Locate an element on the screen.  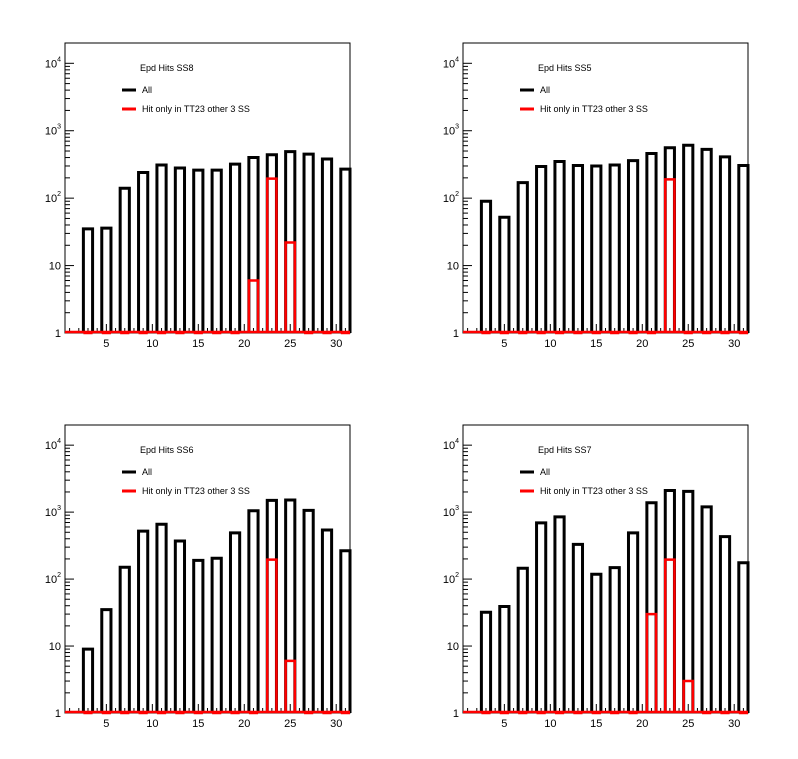
chart-title: Epd Hits SS8 is located at coordinates (167, 68).